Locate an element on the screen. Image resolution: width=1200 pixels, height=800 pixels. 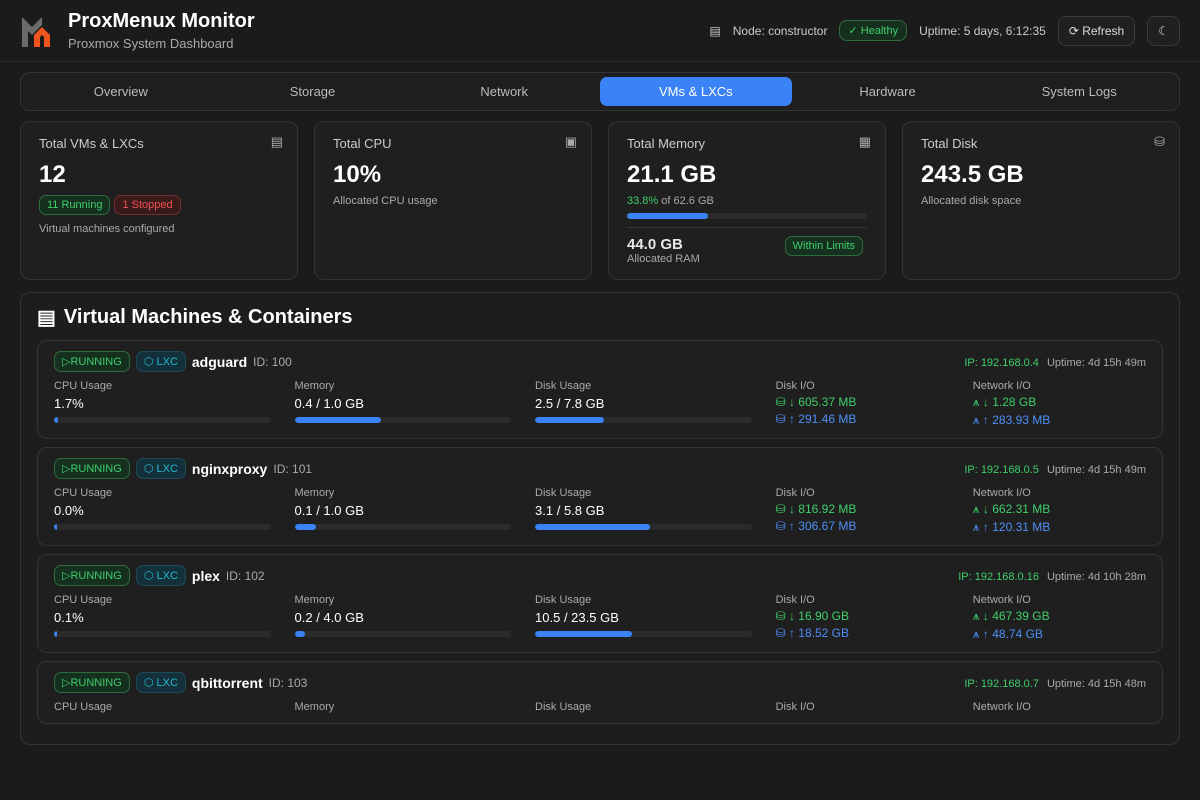
memory-total: of 62.6 GB is located at coordinates (687, 201).